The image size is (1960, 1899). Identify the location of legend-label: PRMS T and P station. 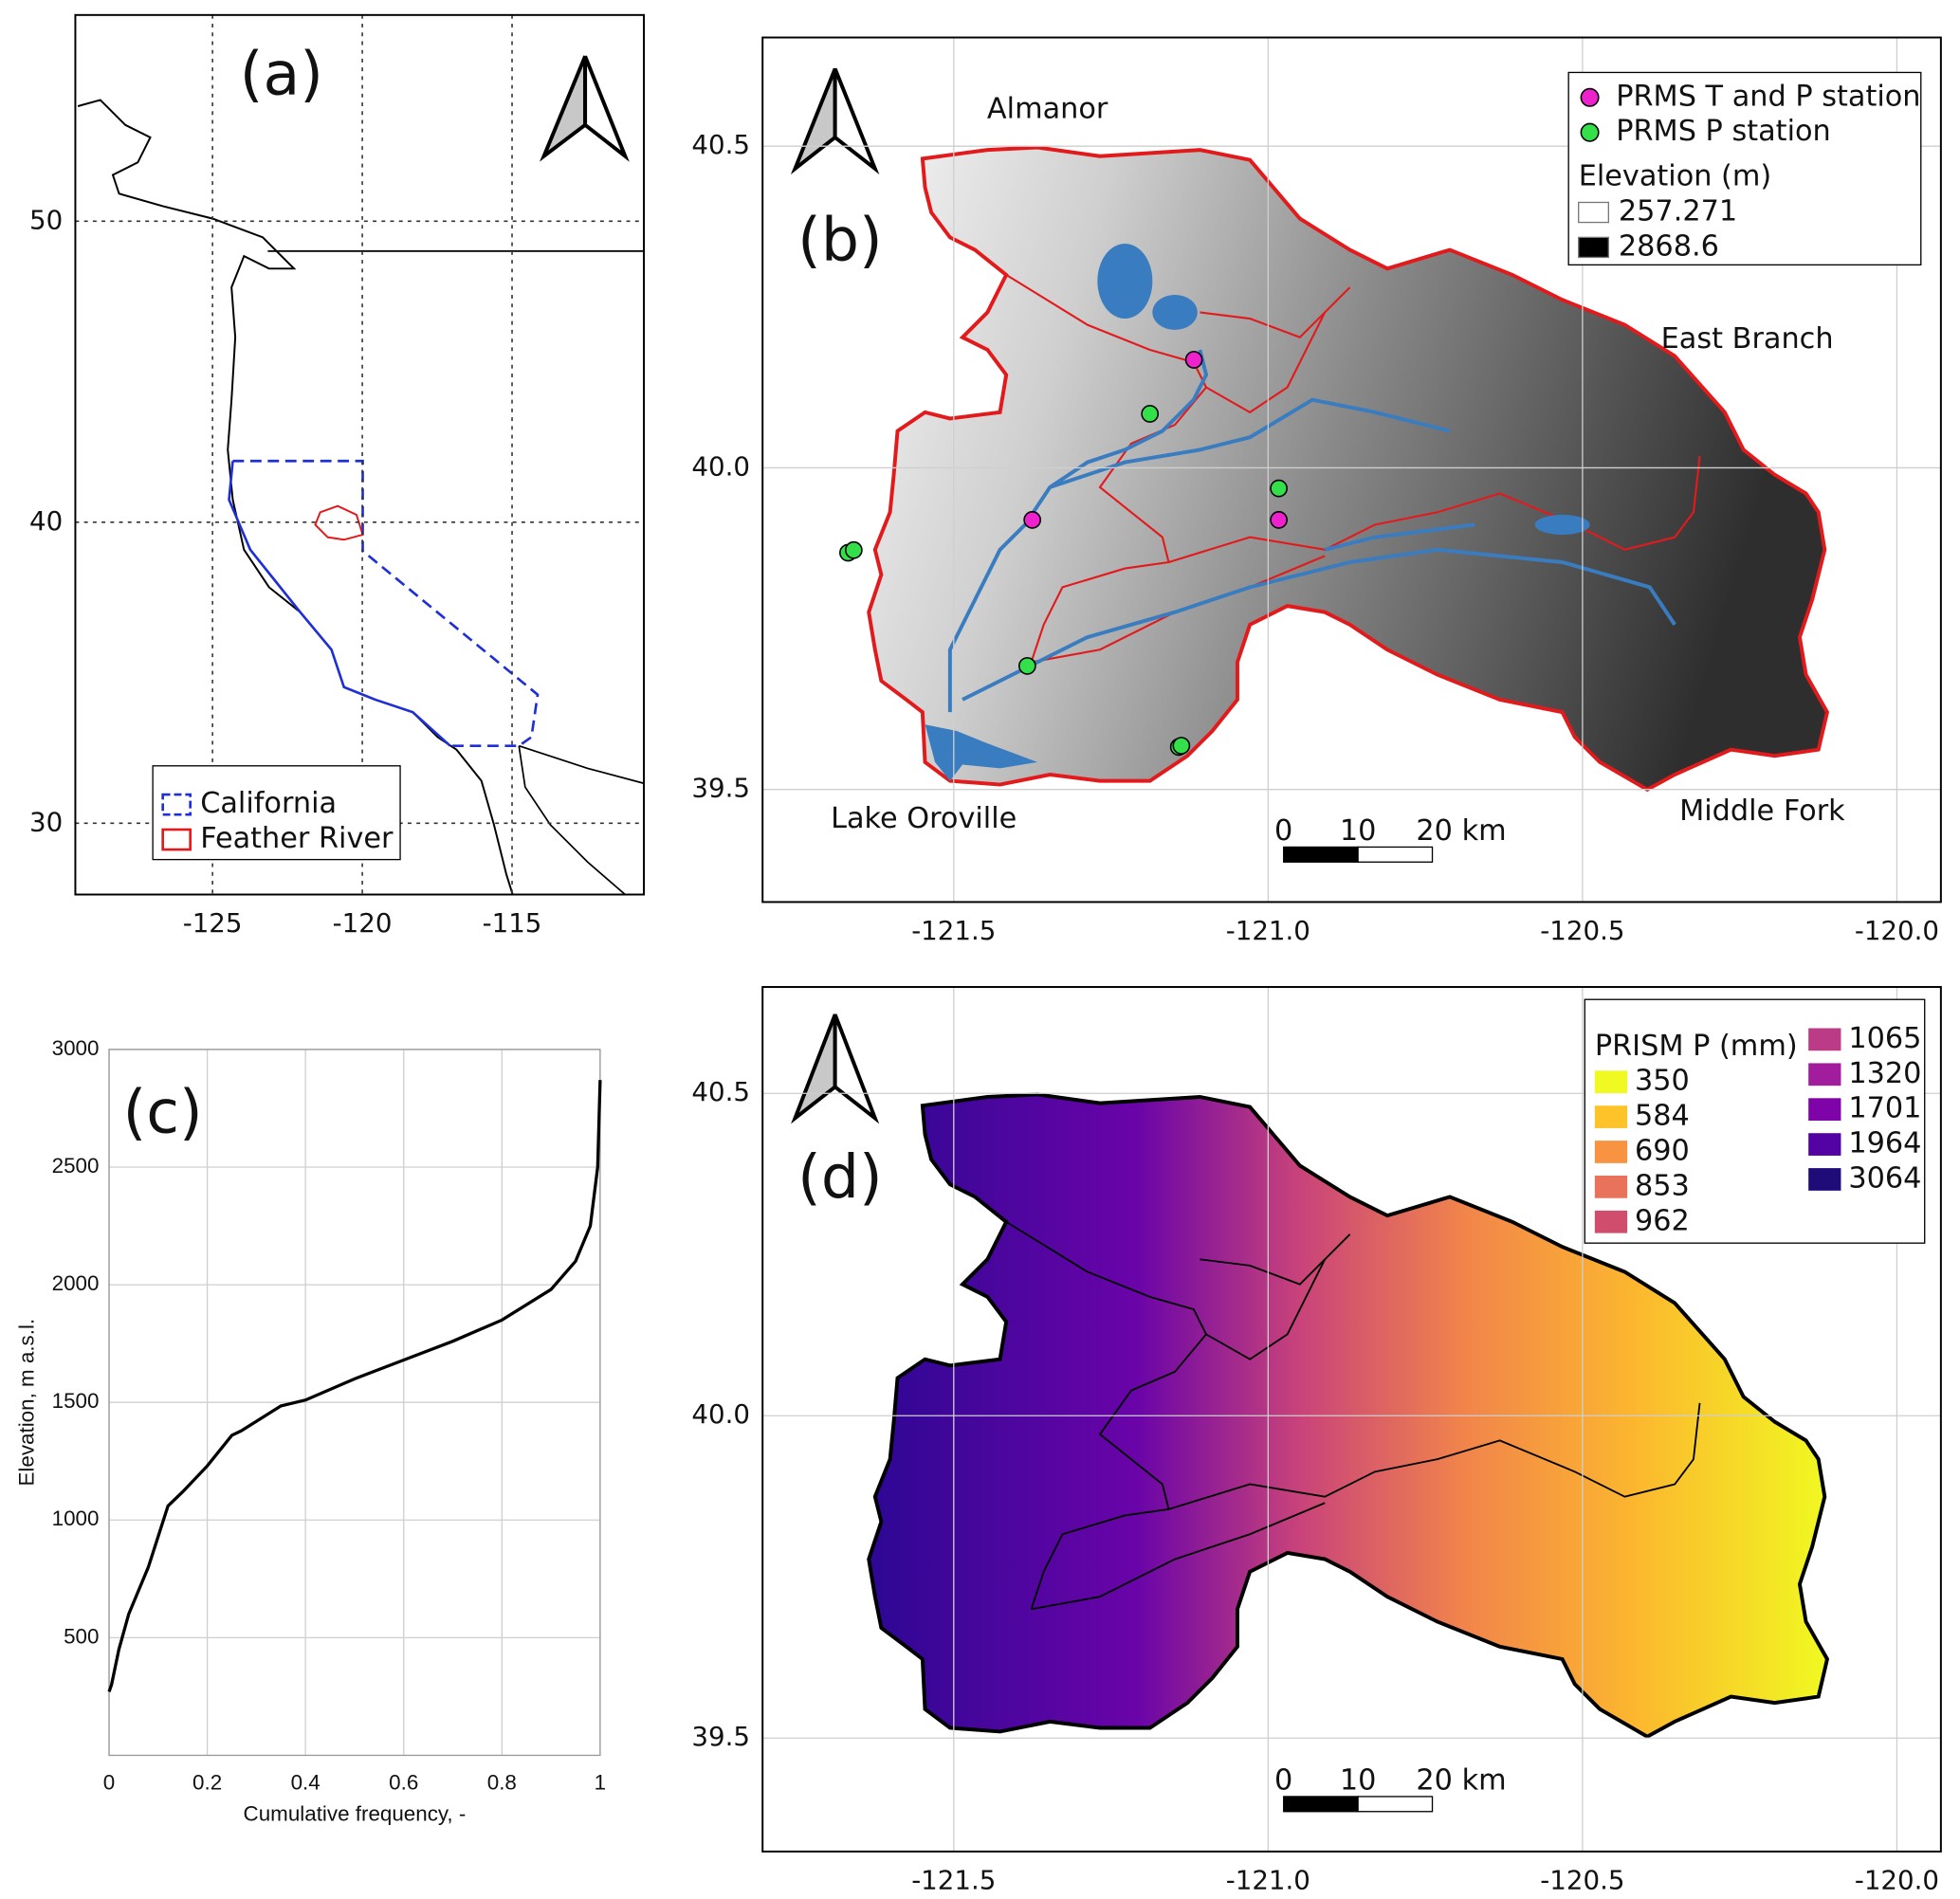
(1768, 96).